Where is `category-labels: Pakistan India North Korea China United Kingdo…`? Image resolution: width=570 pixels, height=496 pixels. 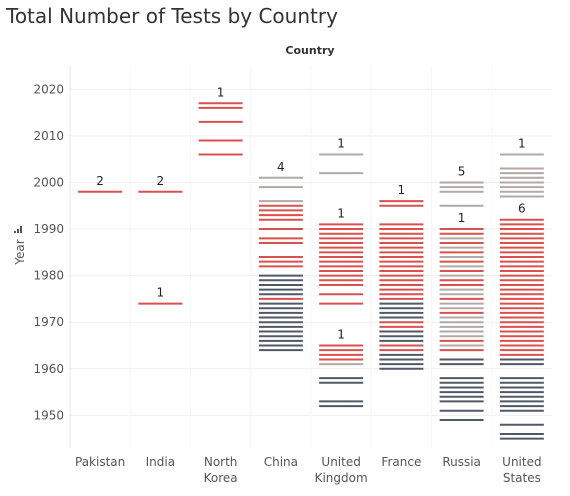 category-labels: Pakistan India North Korea China United Kingdo… is located at coordinates (308, 470).